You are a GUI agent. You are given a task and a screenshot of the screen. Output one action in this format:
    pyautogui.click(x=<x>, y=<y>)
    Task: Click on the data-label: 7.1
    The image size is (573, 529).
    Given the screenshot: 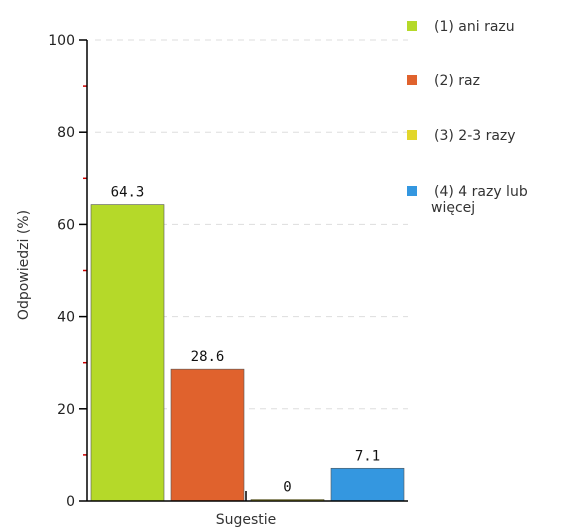 What is the action you would take?
    pyautogui.click(x=367, y=456)
    